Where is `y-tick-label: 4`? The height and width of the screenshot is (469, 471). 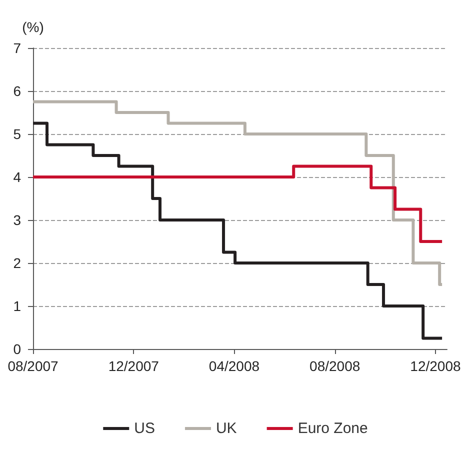
y-tick-label: 4 is located at coordinates (17, 177).